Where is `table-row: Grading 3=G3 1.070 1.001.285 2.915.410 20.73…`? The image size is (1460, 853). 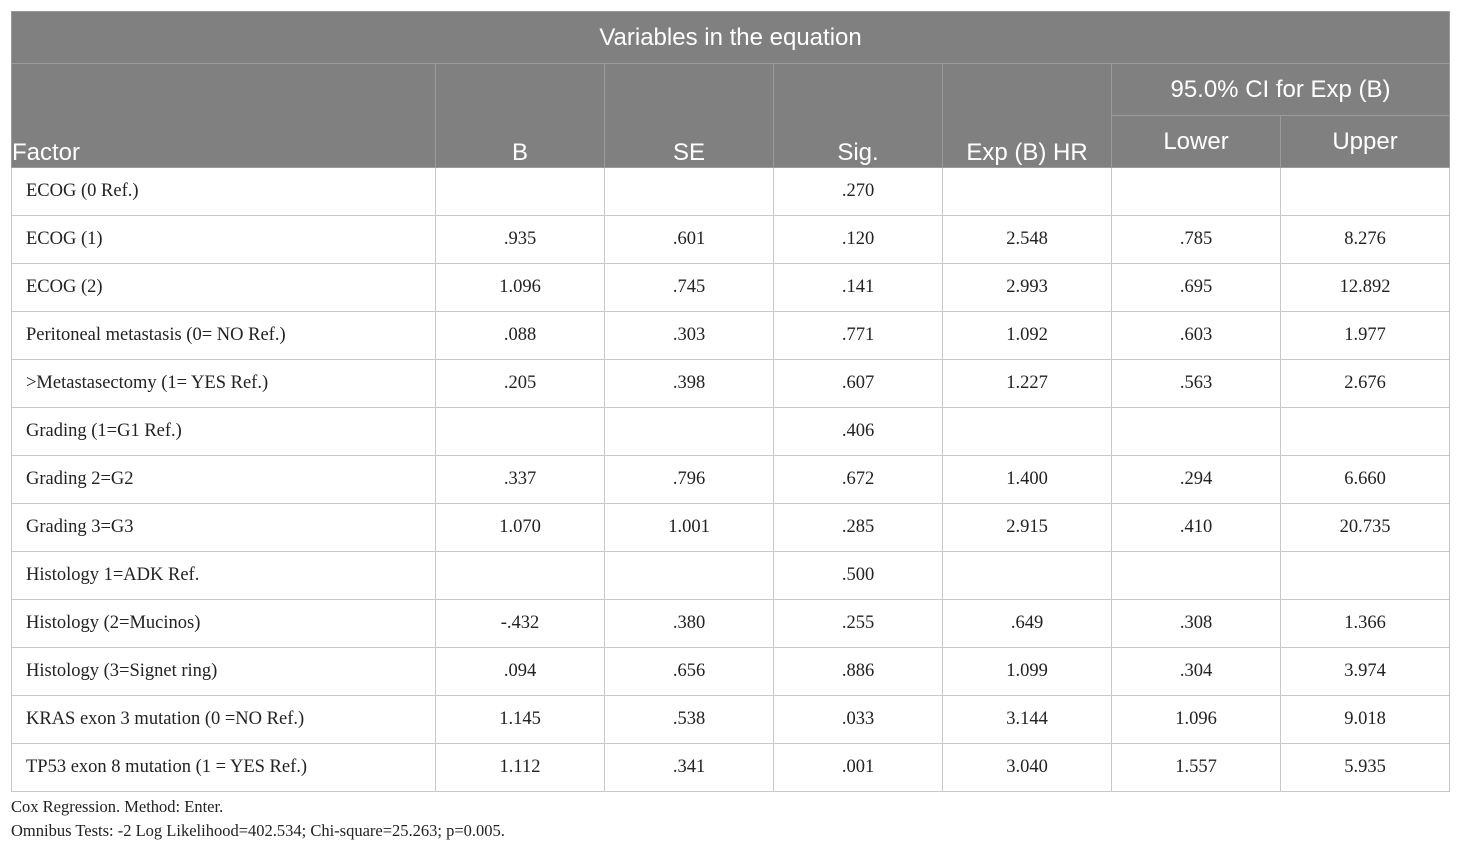
table-row: Grading 3=G3 1.070 1.001.285 2.915.410 20.73… is located at coordinates (731, 527).